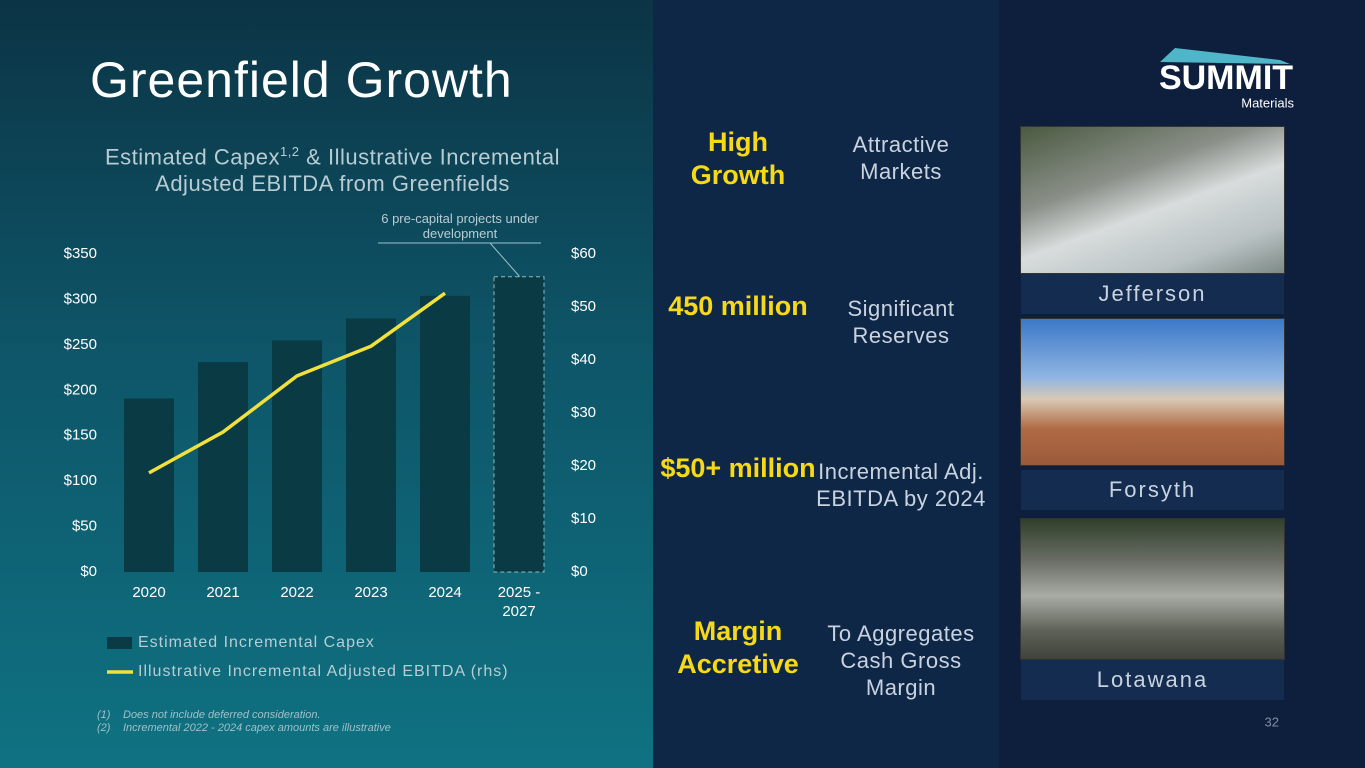 This screenshot has width=1365, height=768. I want to click on y2-tick-label: $50, so click(583, 306).